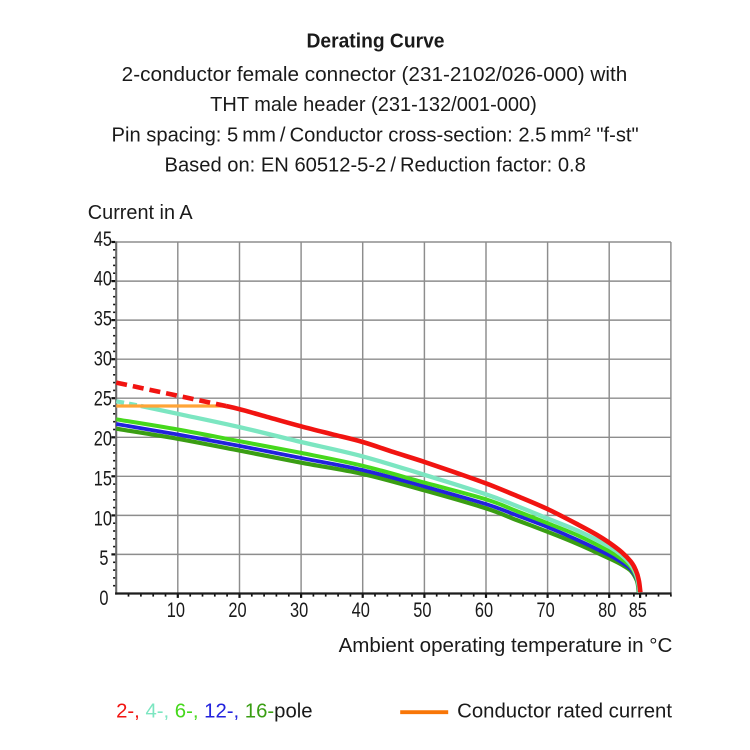 The width and height of the screenshot is (750, 750). What do you see at coordinates (103, 598) in the screenshot?
I see `svg-text: 0` at bounding box center [103, 598].